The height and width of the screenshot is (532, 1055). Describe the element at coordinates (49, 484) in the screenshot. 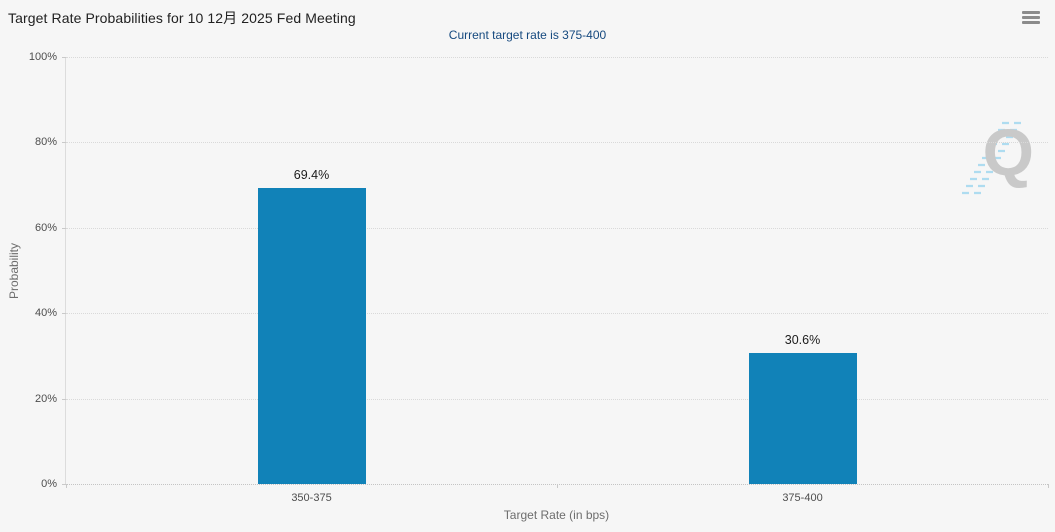

I see `y-tick-label: 0%` at that location.